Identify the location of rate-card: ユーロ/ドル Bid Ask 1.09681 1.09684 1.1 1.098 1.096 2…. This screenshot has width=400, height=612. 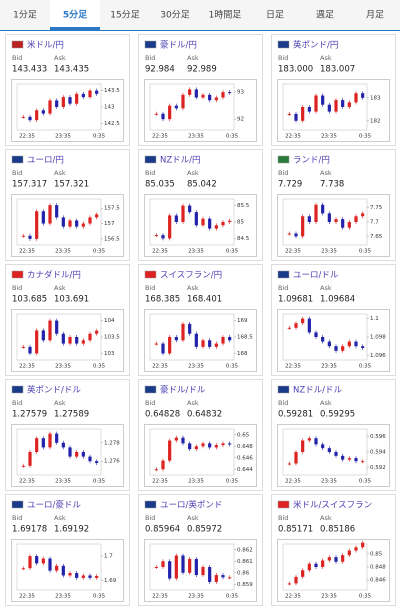
(333, 320).